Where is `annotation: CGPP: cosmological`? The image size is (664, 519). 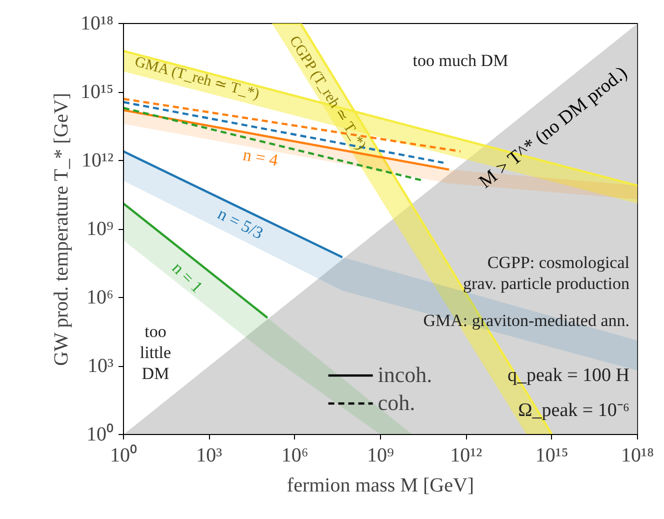 annotation: CGPP: cosmological is located at coordinates (558, 262).